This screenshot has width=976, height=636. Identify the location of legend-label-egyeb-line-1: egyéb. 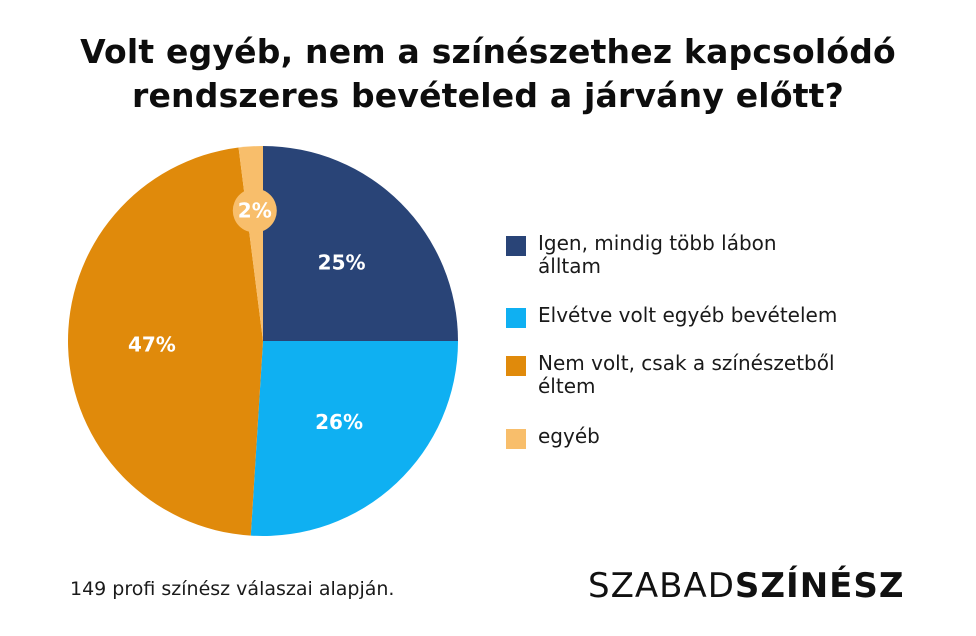
(569, 436).